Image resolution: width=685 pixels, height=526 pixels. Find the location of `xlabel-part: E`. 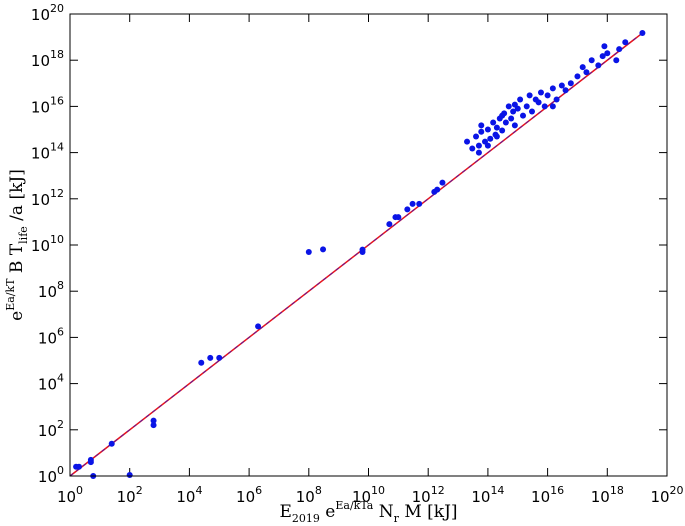

xlabel-part: E is located at coordinates (285, 512).